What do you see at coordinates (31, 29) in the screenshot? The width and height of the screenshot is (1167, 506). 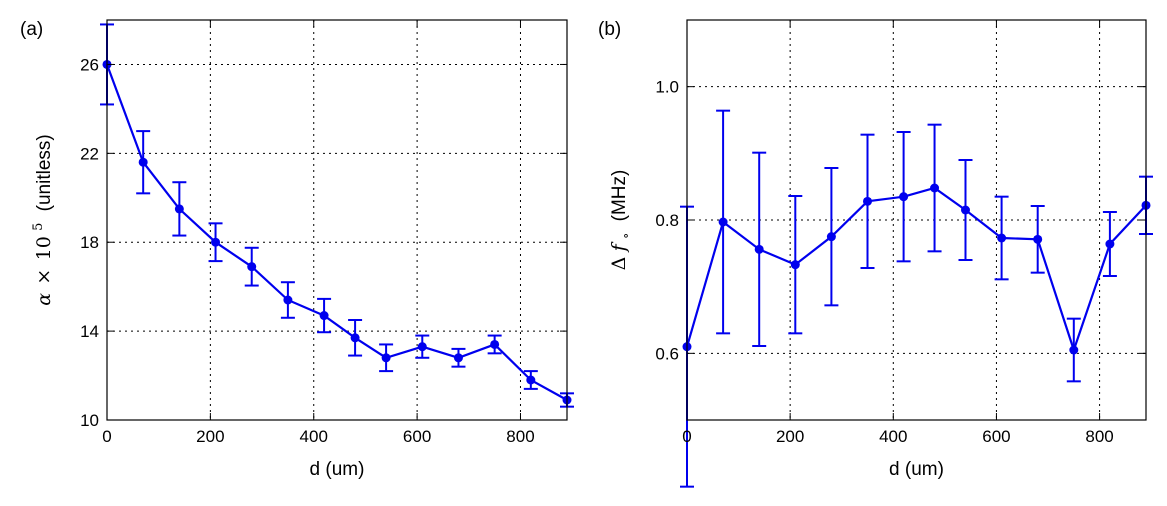 I see `panel-a-label: (a)` at bounding box center [31, 29].